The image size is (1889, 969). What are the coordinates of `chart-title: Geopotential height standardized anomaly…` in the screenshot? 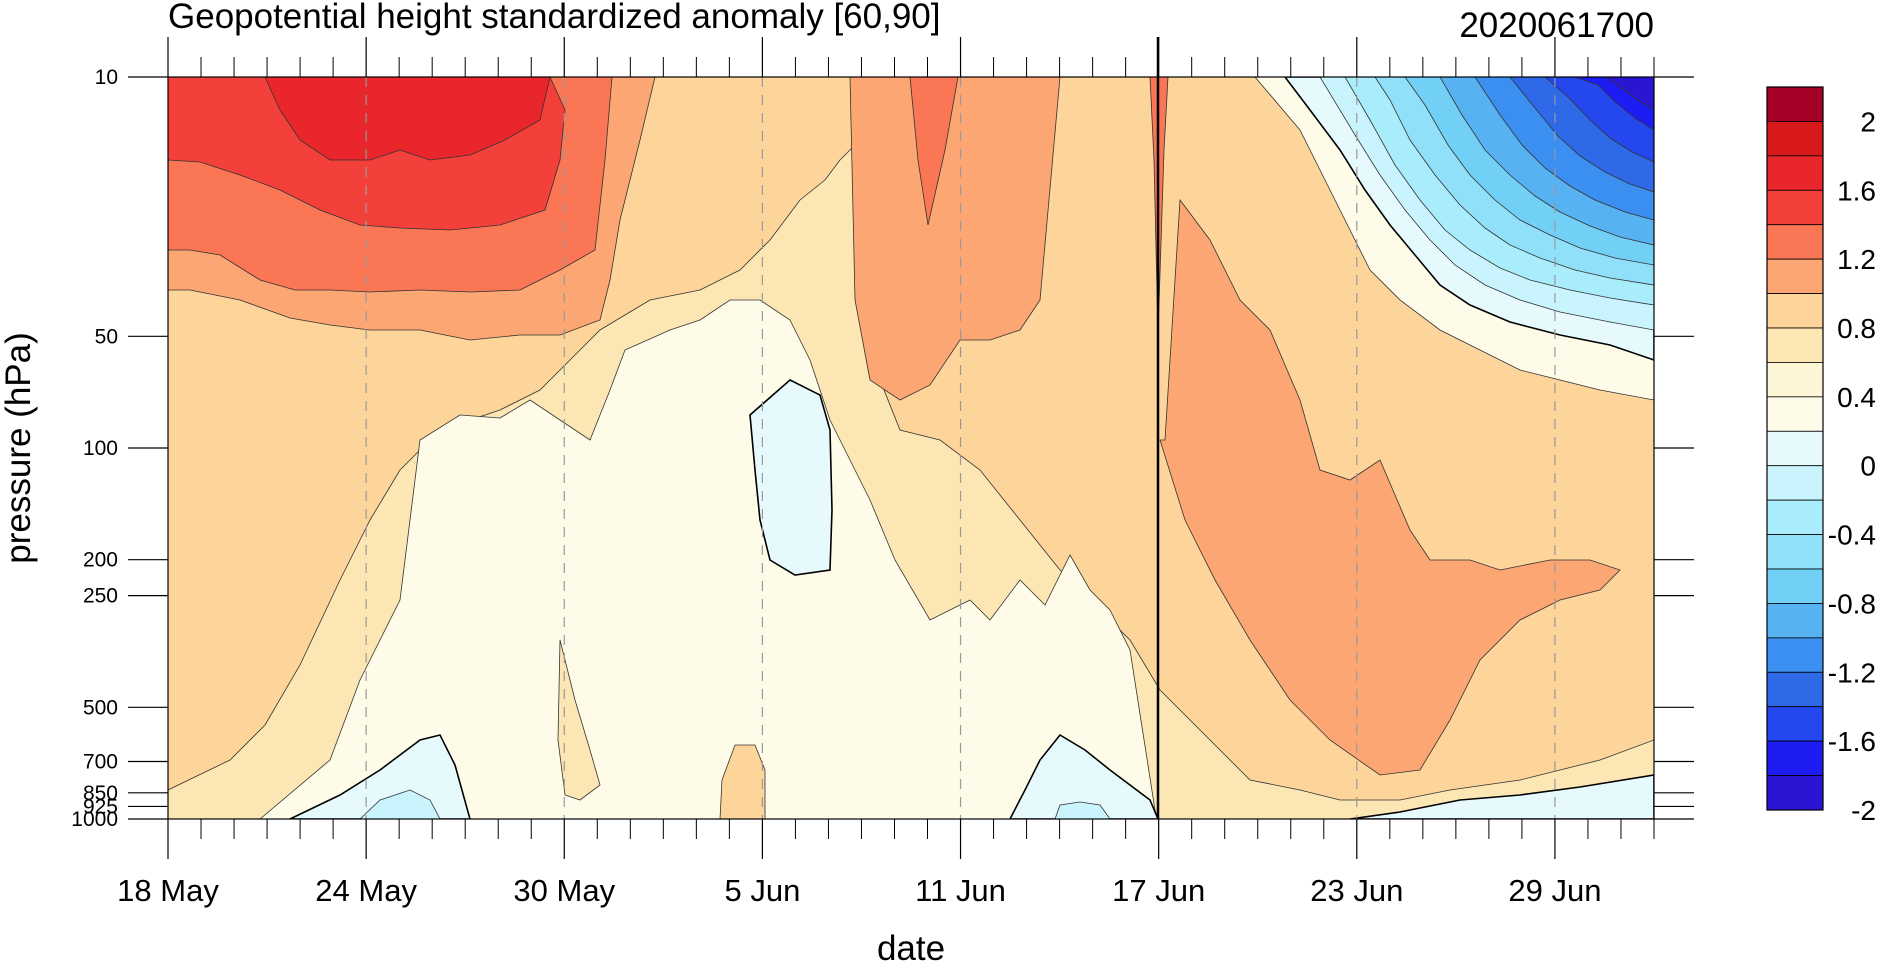 It's located at (554, 18).